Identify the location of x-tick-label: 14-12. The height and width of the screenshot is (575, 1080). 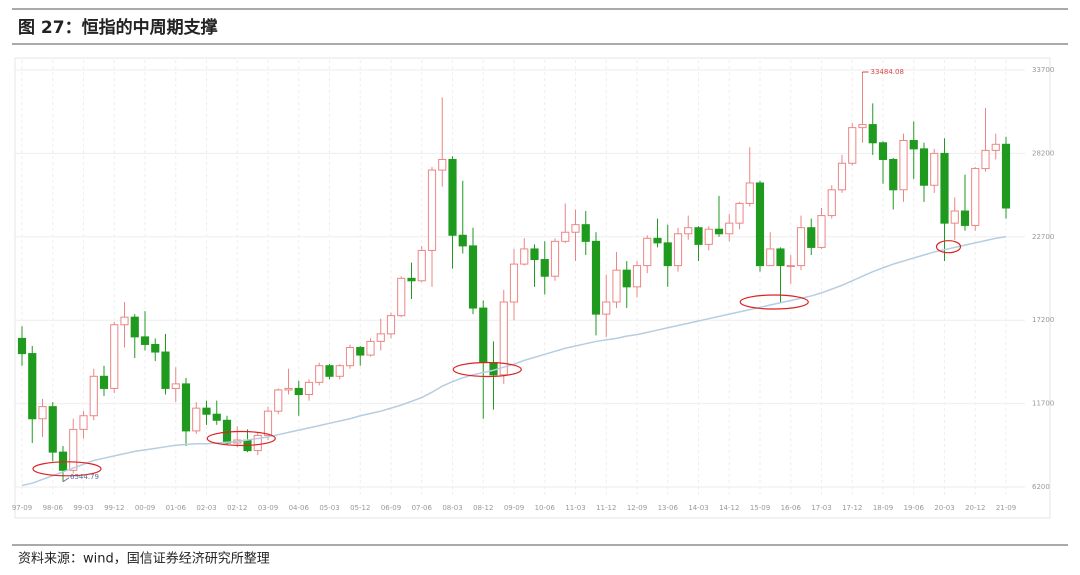
(729, 508).